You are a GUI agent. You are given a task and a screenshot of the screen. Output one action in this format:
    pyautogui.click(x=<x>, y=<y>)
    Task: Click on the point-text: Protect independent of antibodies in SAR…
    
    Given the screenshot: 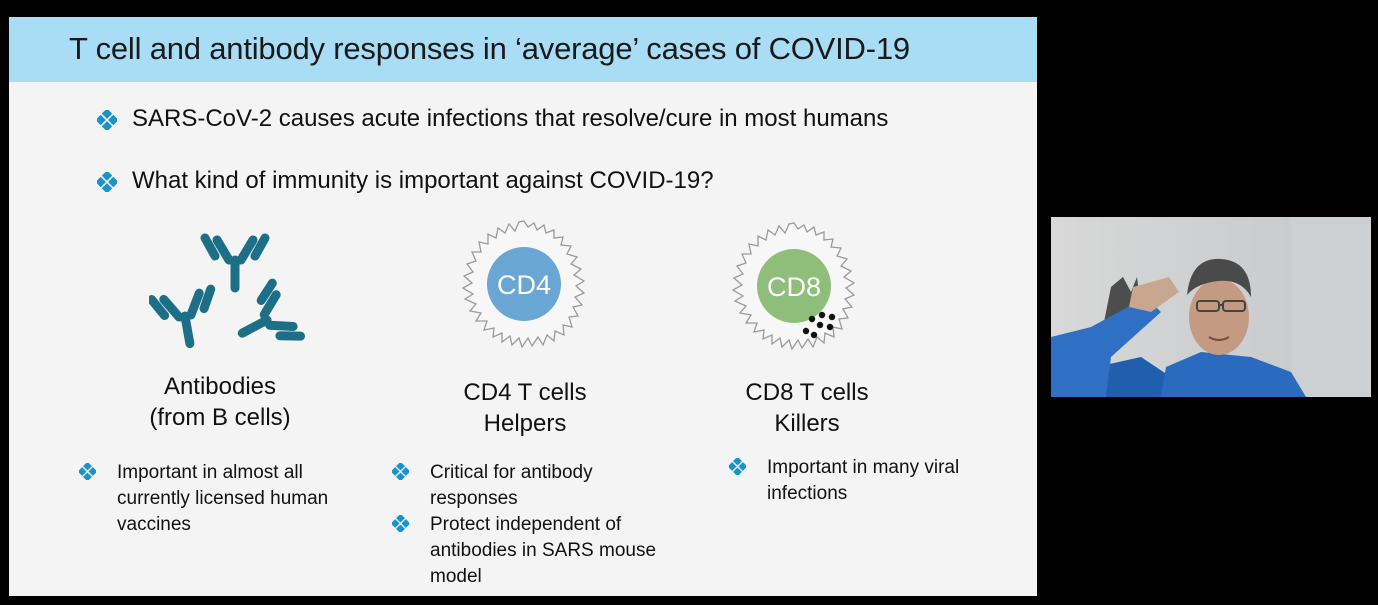 What is the action you would take?
    pyautogui.click(x=543, y=550)
    